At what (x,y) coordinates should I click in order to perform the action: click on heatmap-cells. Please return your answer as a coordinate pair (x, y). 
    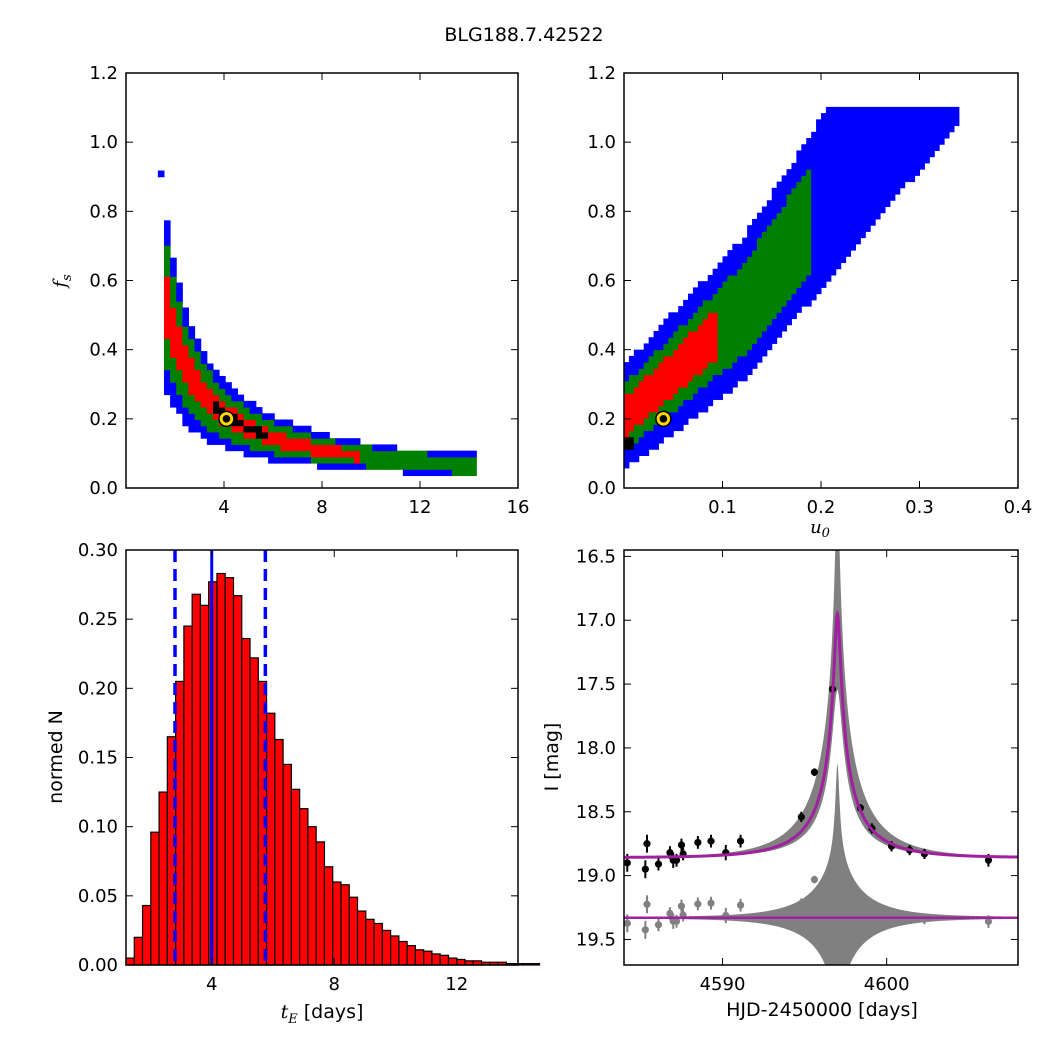
    Looking at the image, I should click on (317, 323).